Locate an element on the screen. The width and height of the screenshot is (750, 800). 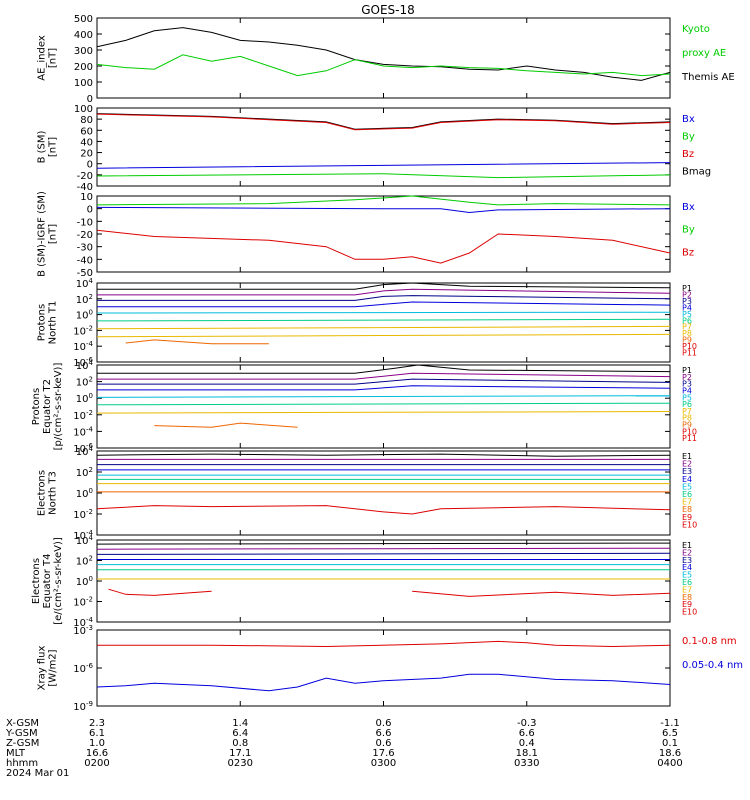
axis-row-label: MLT is located at coordinates (16, 753).